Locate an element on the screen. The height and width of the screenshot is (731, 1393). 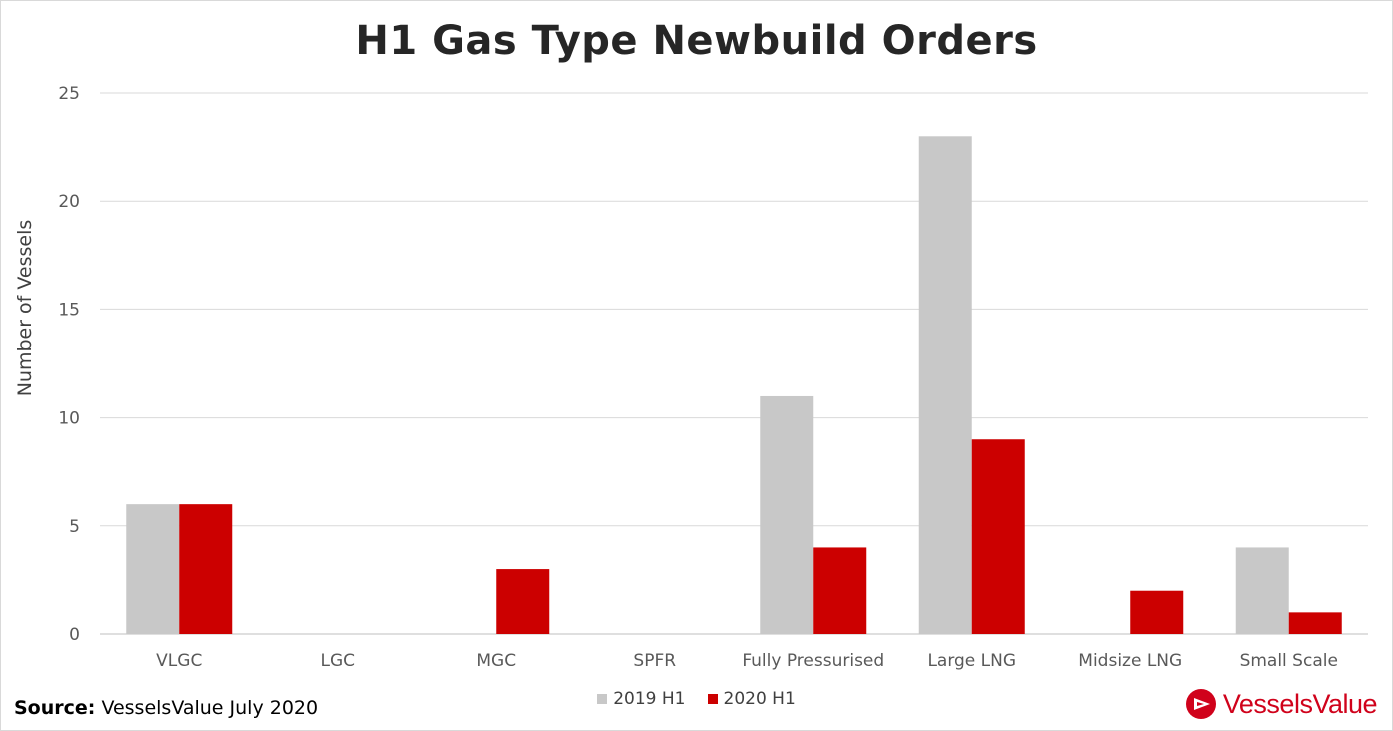
chart-title: H1 Gas Type Newbuild Orders is located at coordinates (696, 41).